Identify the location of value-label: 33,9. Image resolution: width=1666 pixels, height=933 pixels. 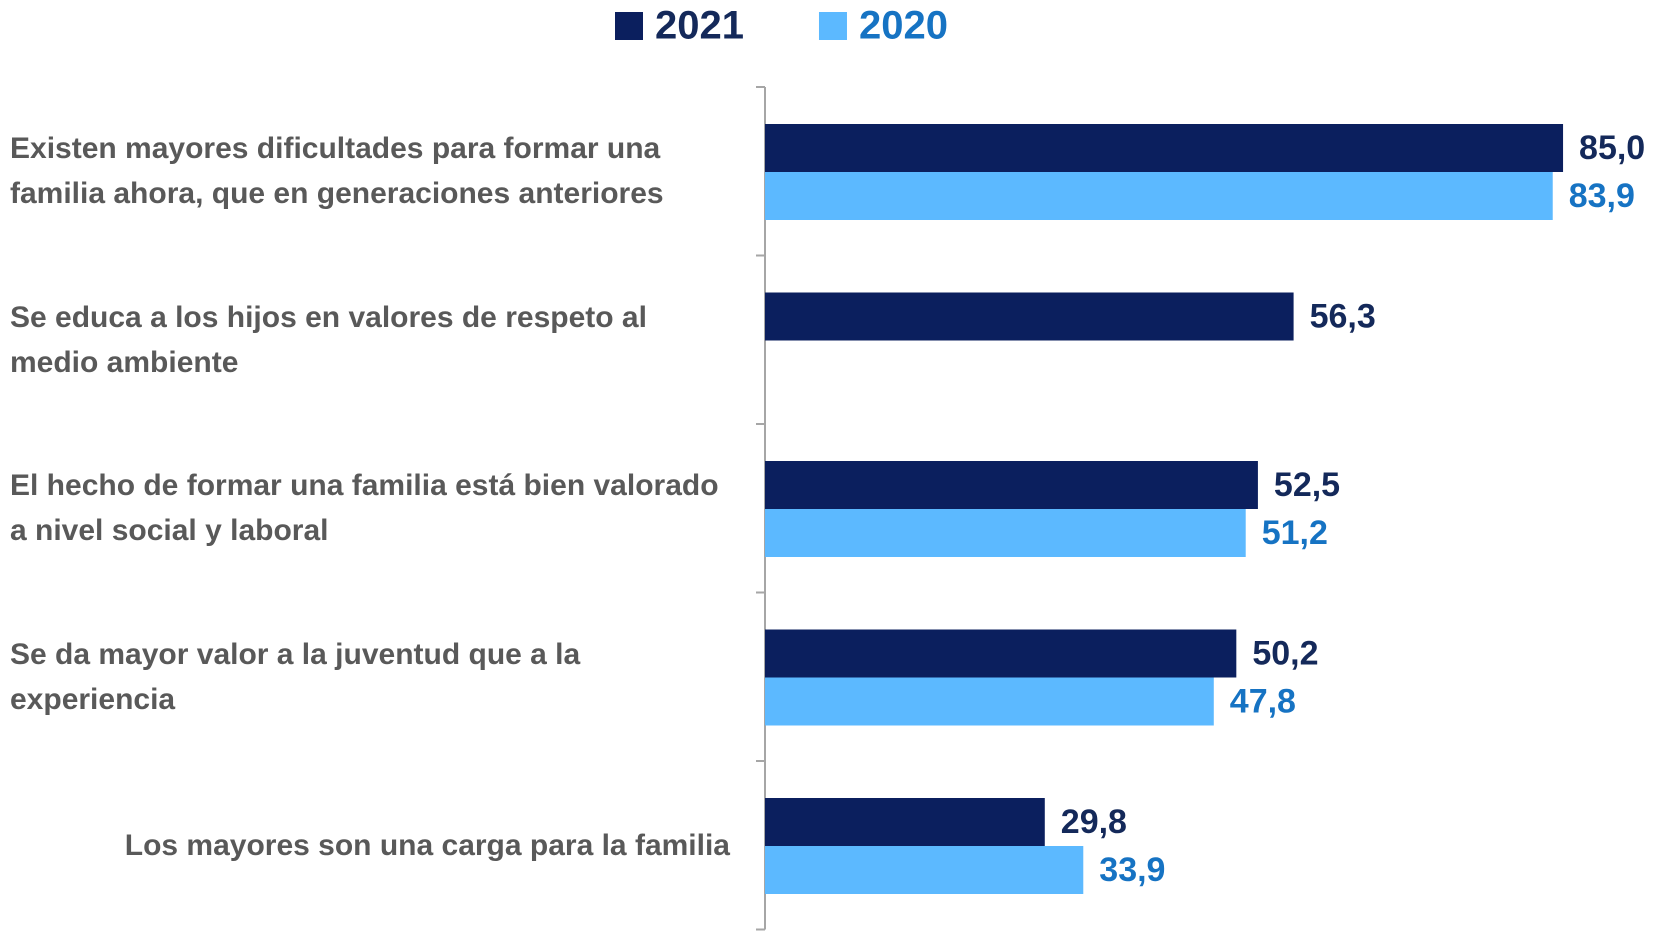
(1132, 870).